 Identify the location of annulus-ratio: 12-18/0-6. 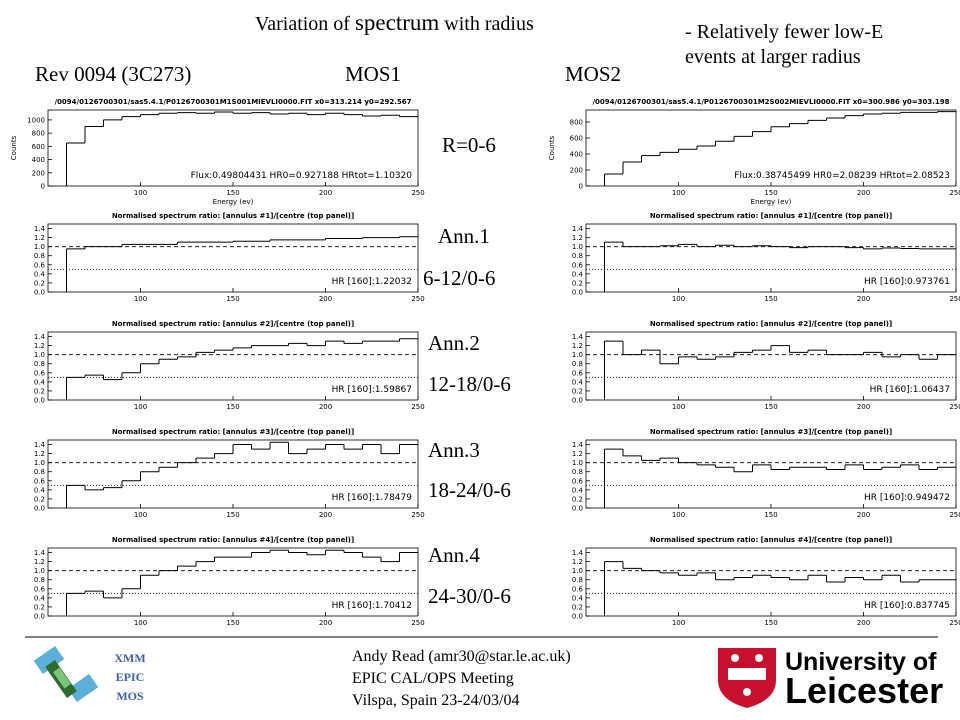
(469, 384).